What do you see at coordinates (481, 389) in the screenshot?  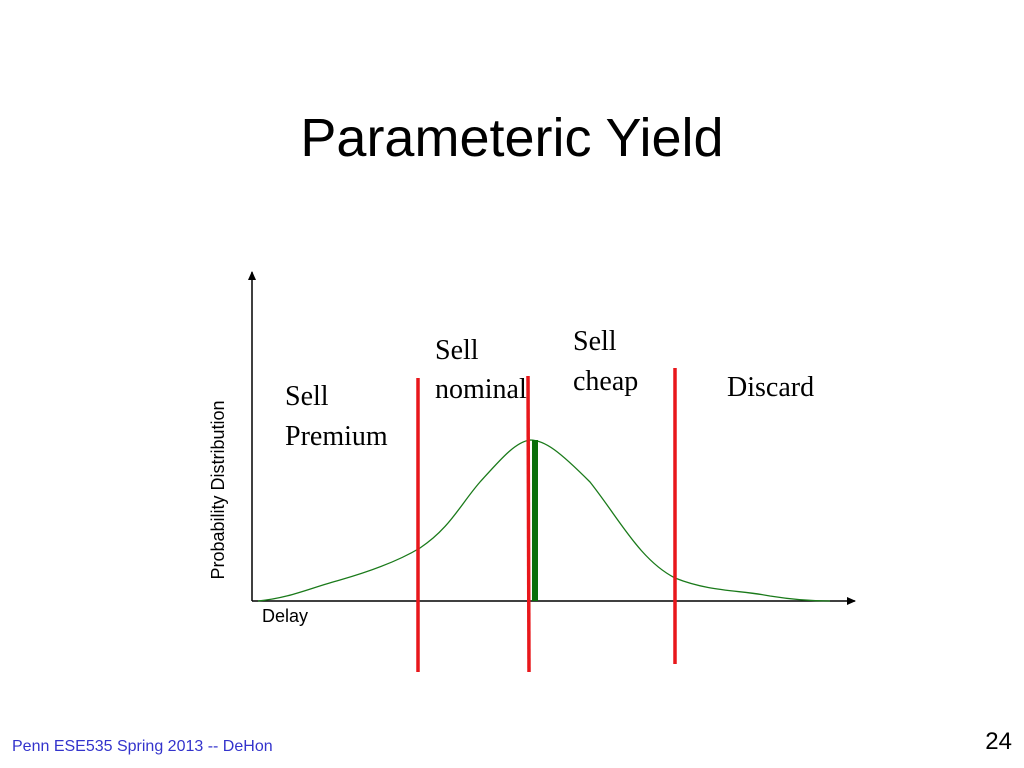 I see `region-label: nominal` at bounding box center [481, 389].